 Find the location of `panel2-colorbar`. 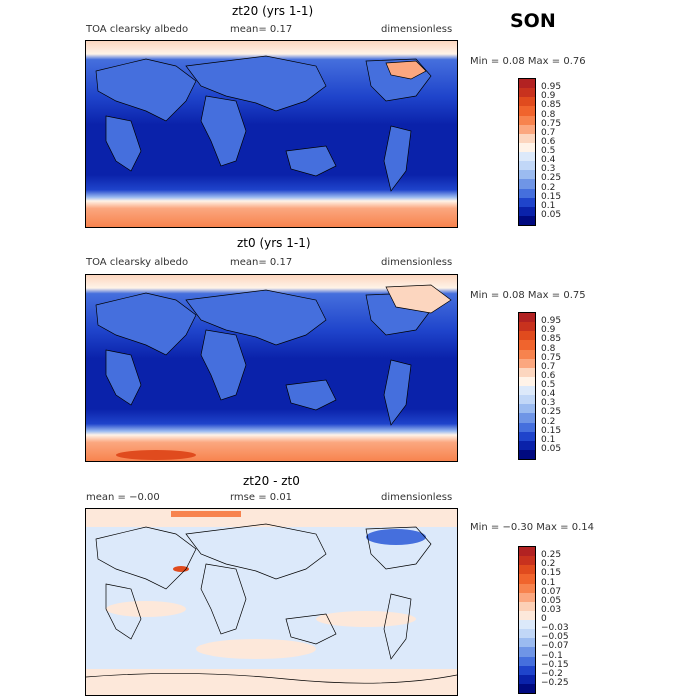

panel2-colorbar is located at coordinates (527, 386).